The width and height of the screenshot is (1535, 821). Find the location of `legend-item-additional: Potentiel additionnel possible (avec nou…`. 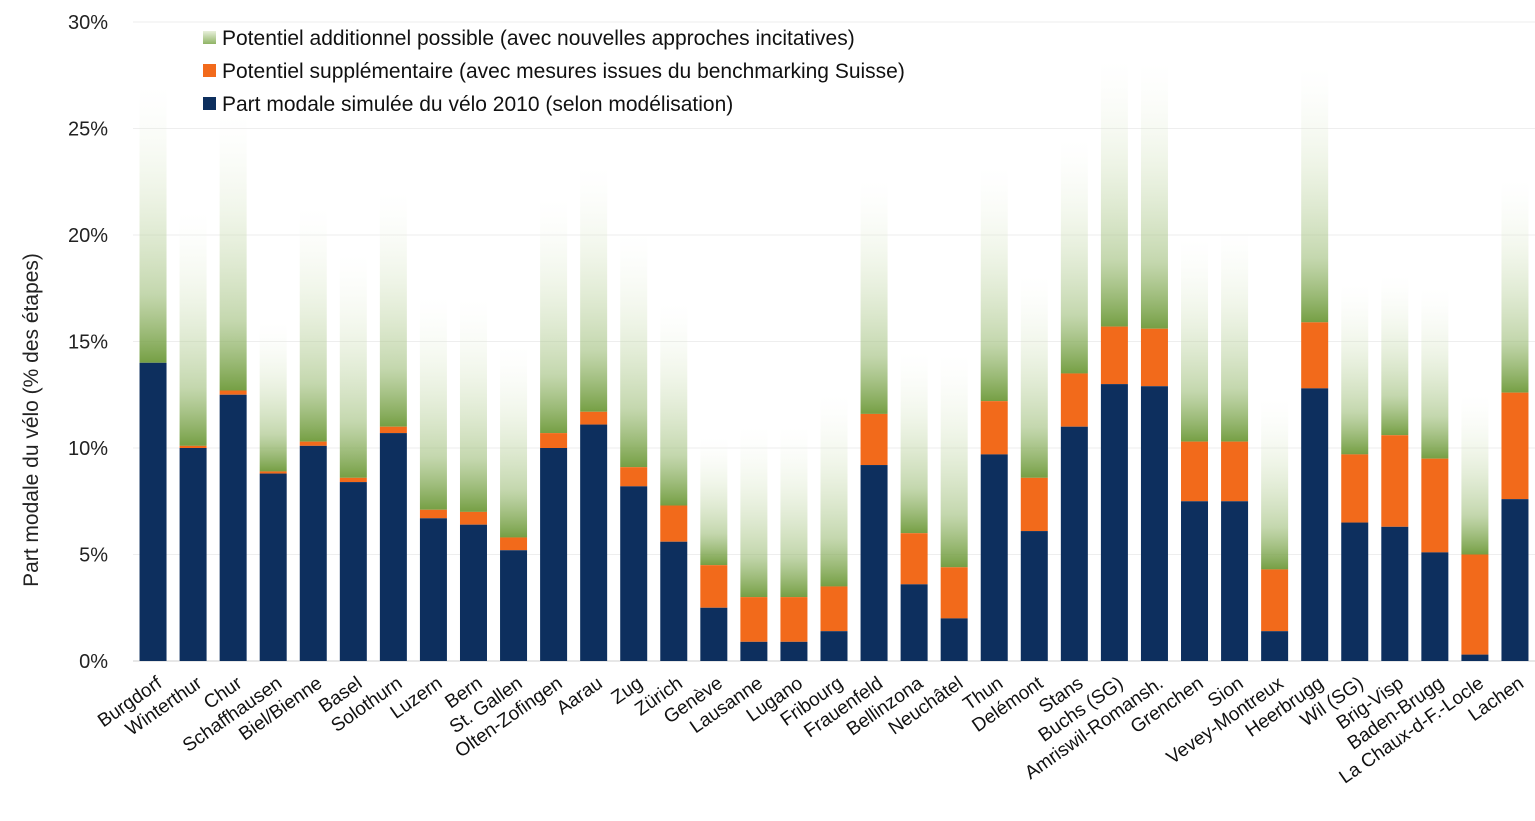

legend-item-additional: Potentiel additionnel possible (avec nou… is located at coordinates (529, 38).